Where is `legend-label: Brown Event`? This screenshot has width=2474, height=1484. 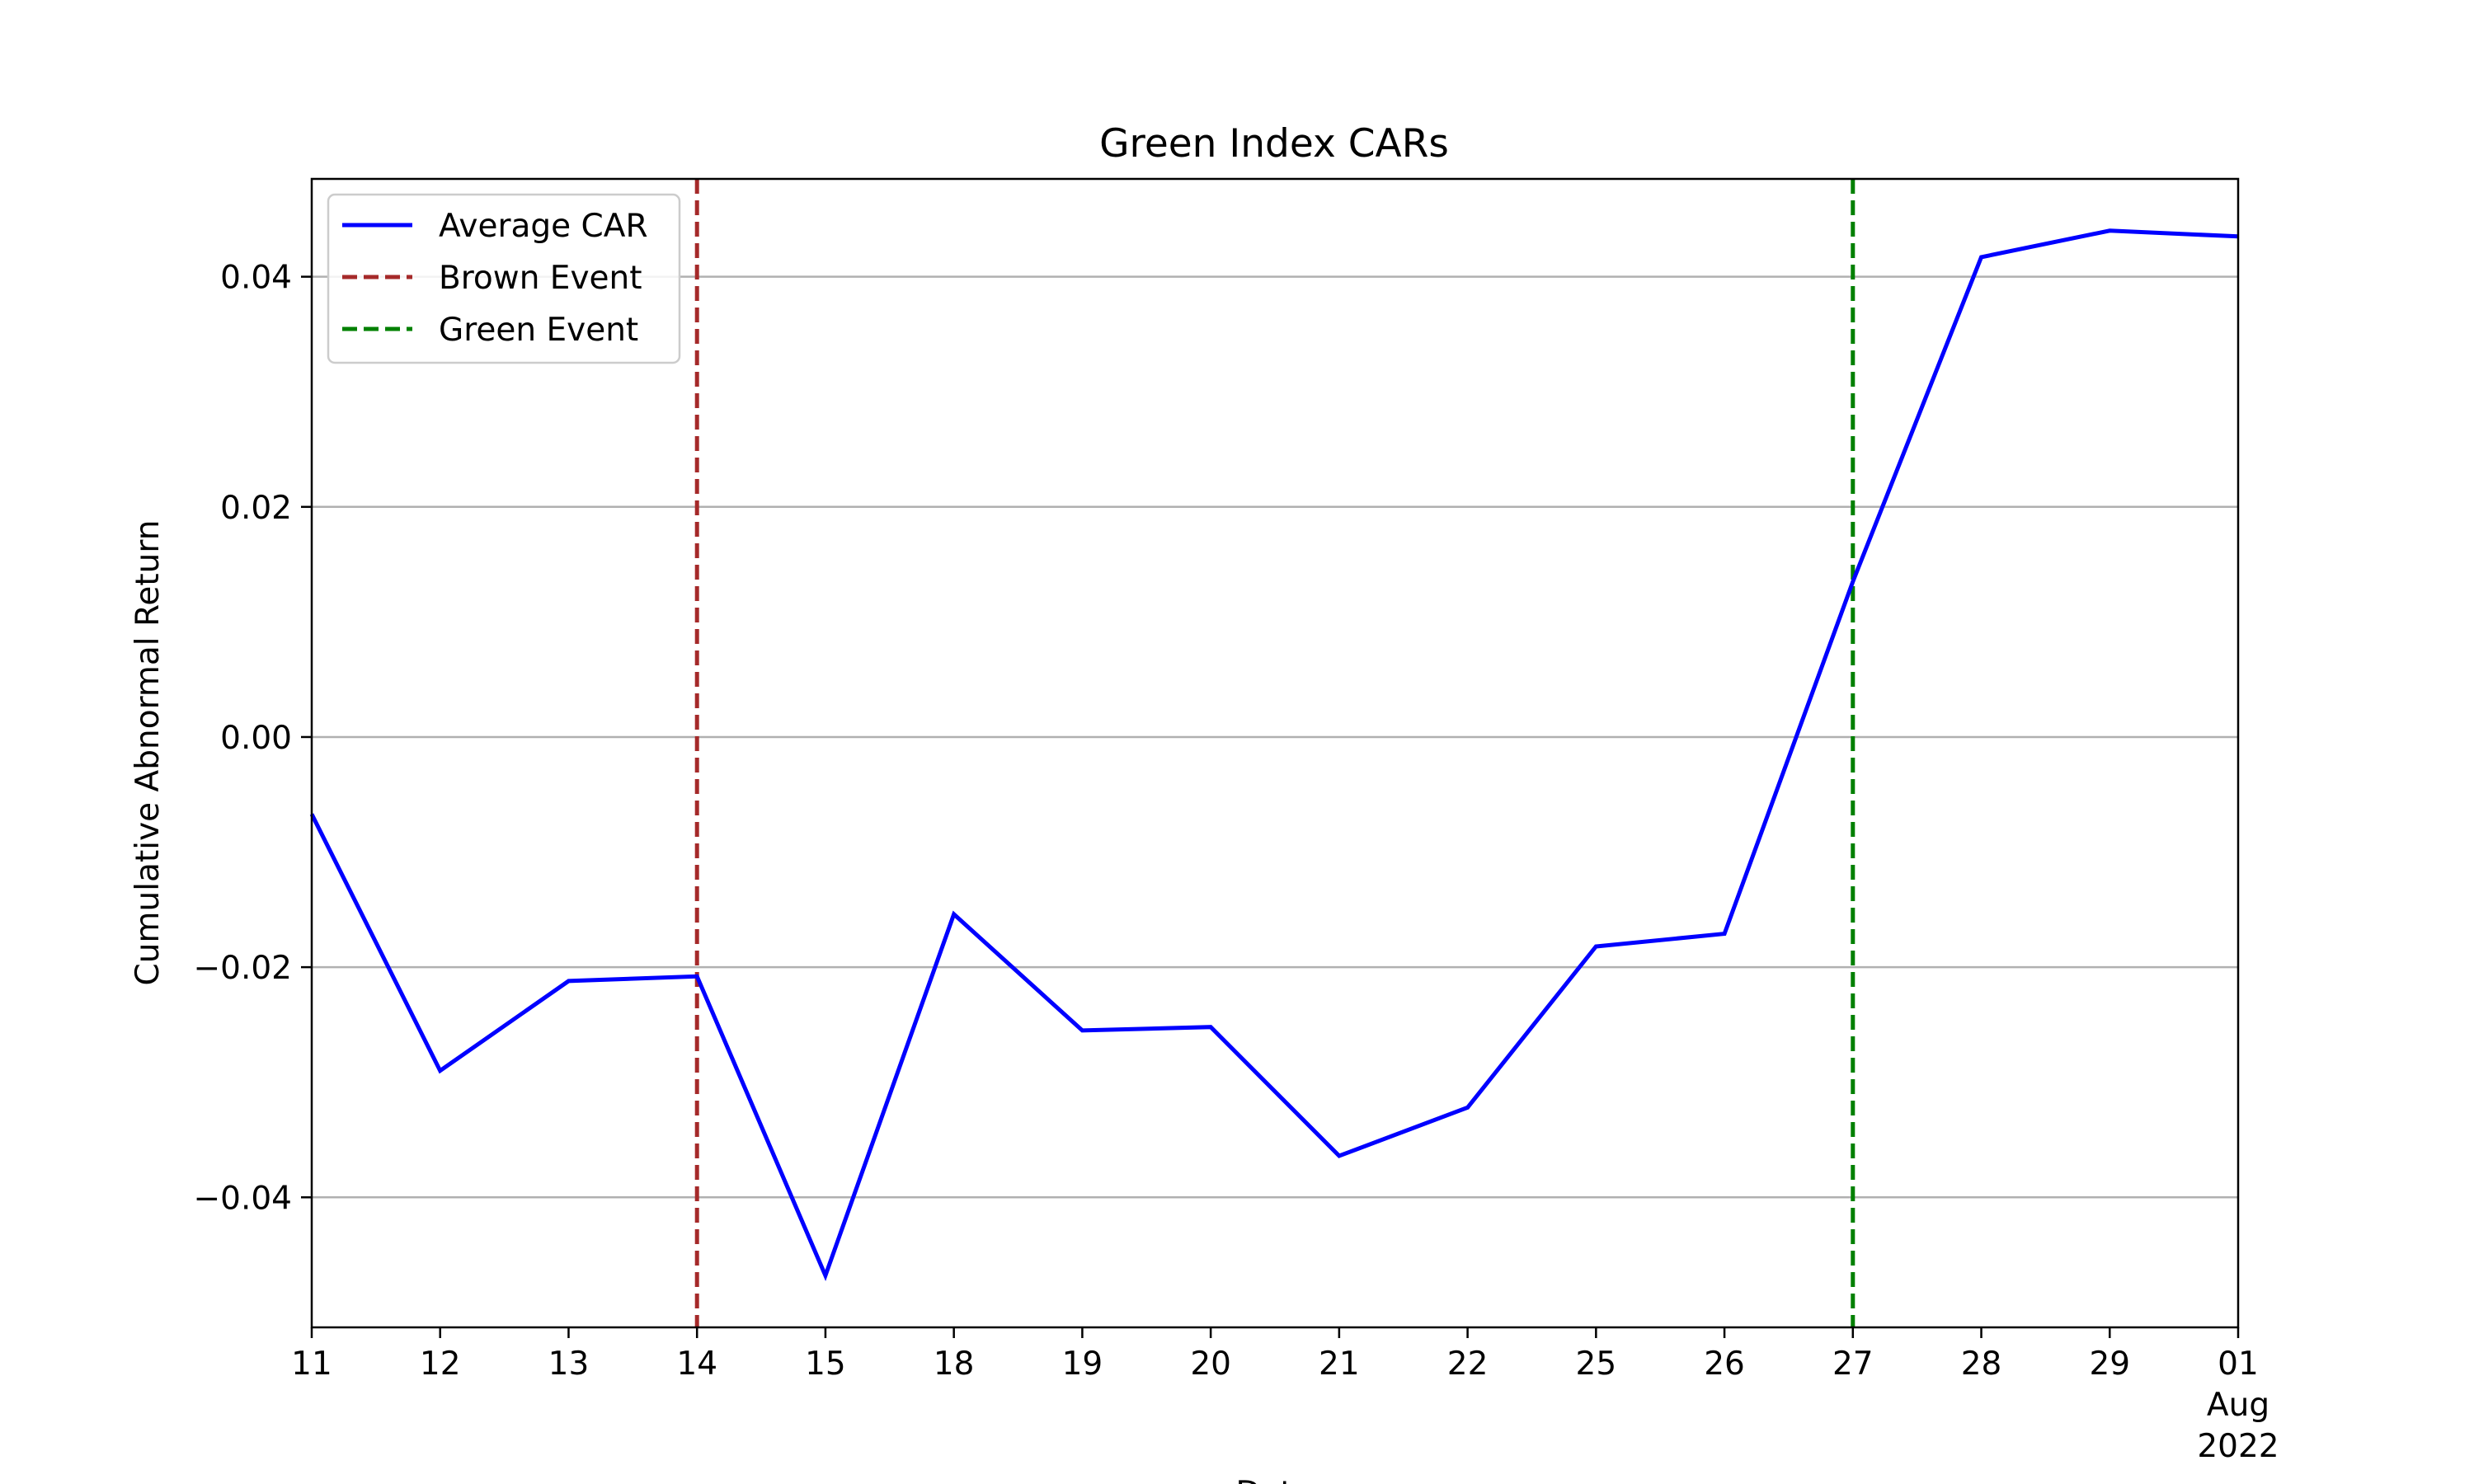
legend-label: Brown Event is located at coordinates (540, 278).